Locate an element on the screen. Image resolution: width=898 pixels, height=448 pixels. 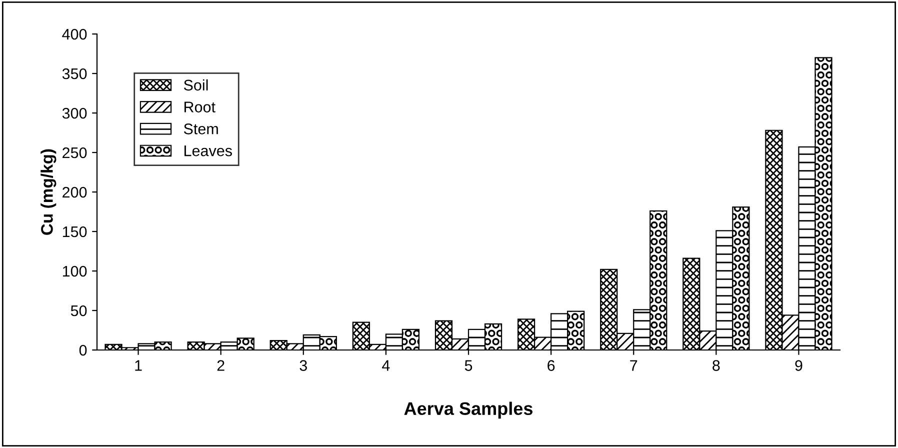
y-tick-label: 50 is located at coordinates (78, 310).